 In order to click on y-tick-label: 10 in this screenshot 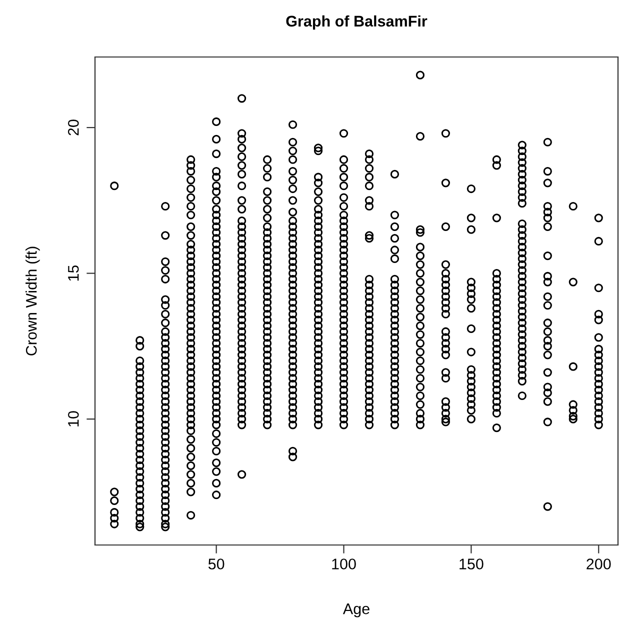, I will do `click(73, 418)`.